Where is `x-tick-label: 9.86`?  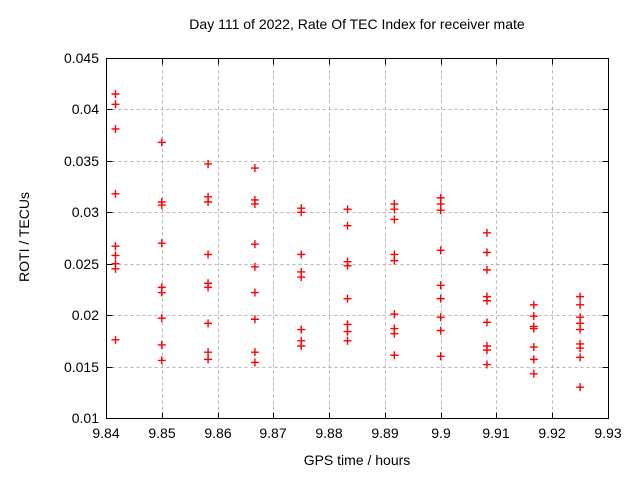 x-tick-label: 9.86 is located at coordinates (218, 433).